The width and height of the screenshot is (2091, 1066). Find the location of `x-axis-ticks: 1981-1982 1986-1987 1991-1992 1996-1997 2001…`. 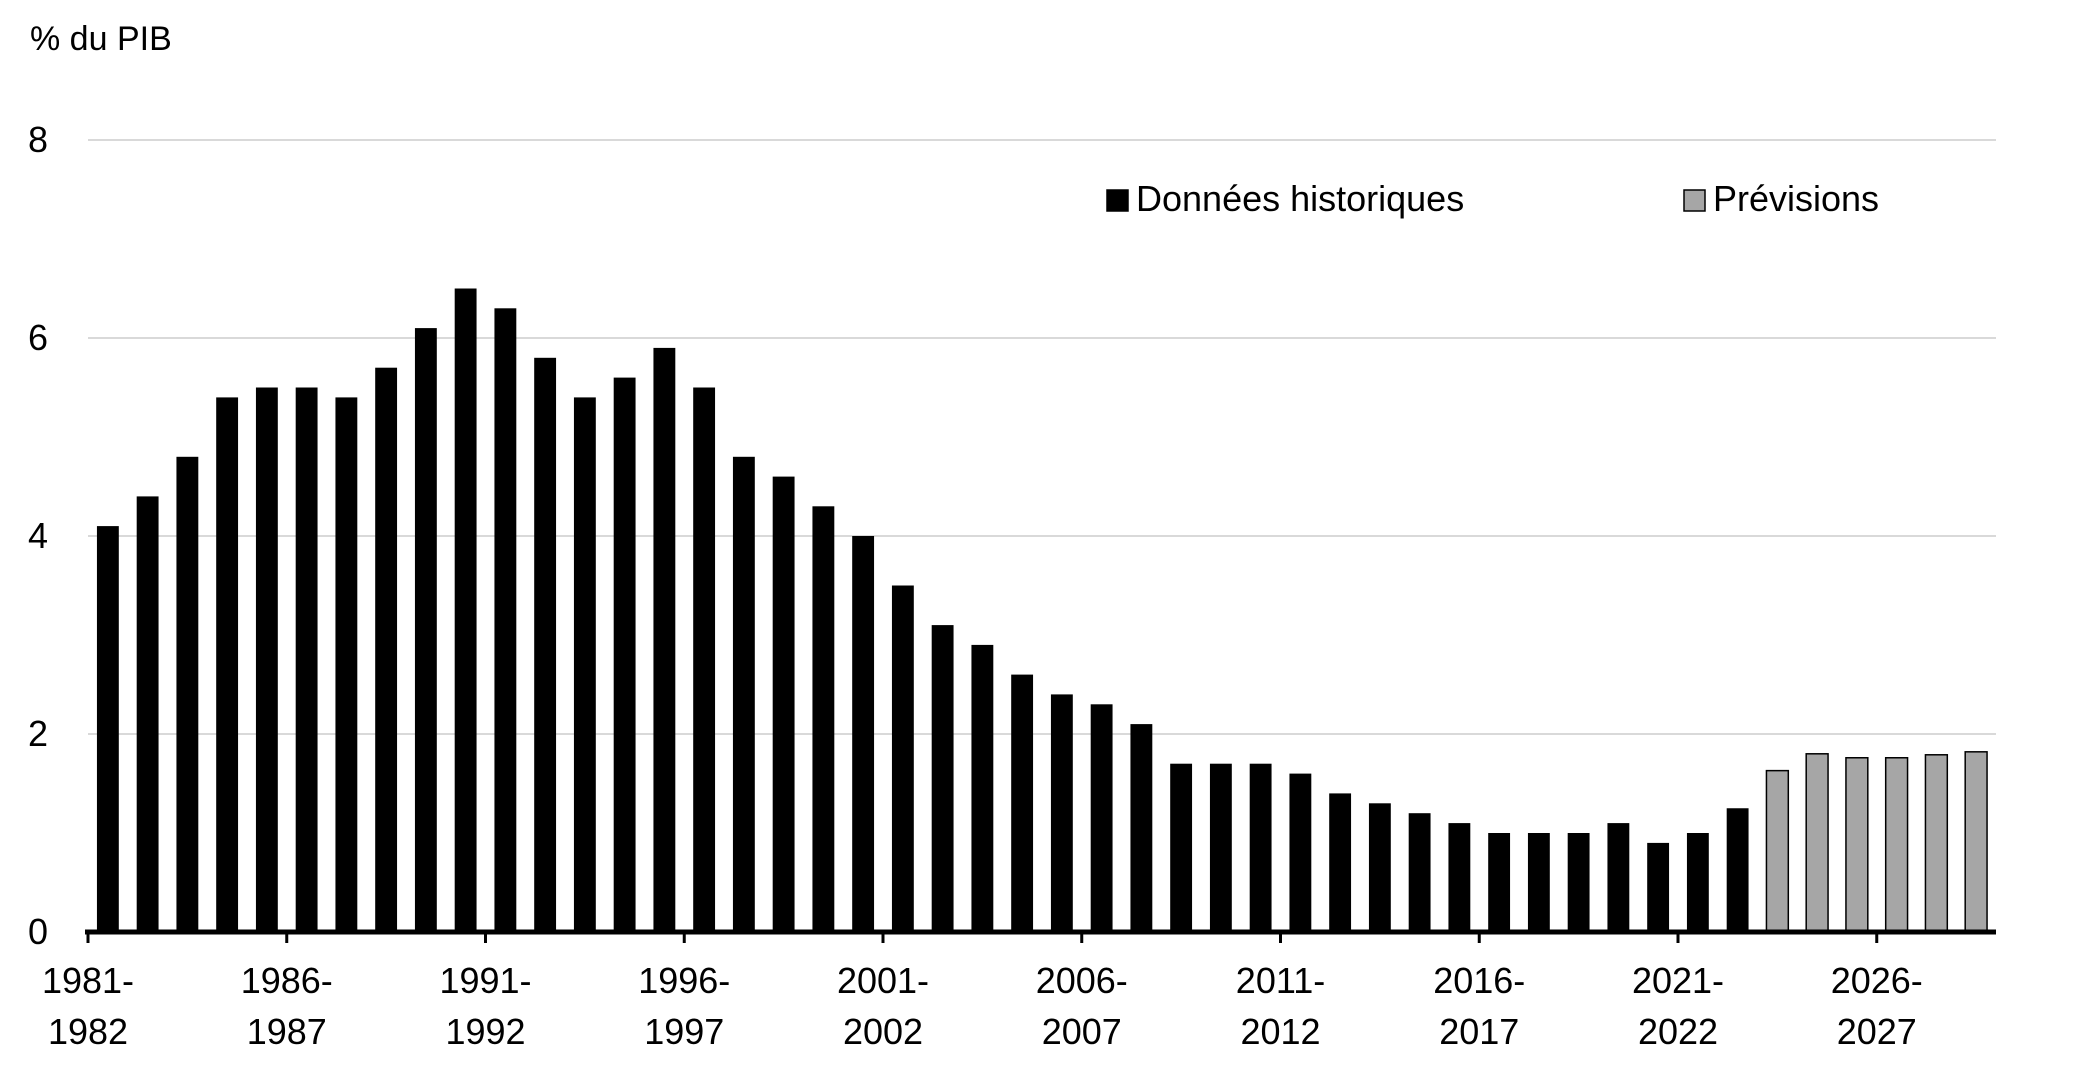

x-axis-ticks: 1981-1982 1986-1987 1991-1992 1996-1997 2001… is located at coordinates (982, 1006).